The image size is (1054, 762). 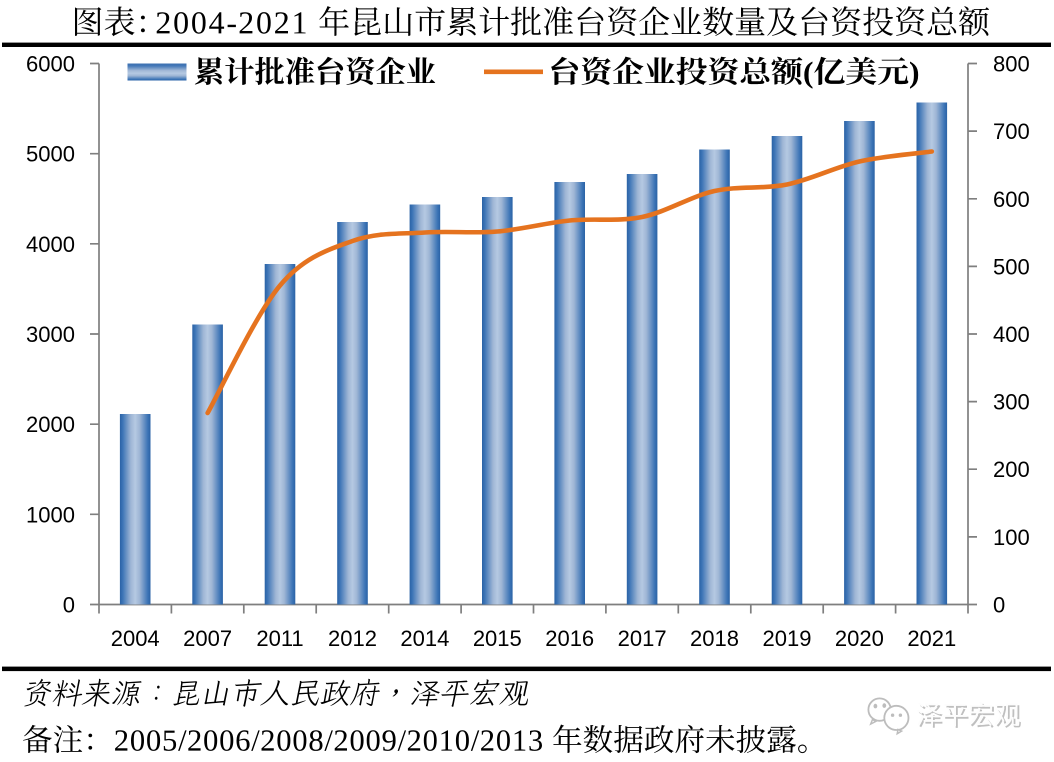 I want to click on svg-text: 5000, so click(x=50, y=154).